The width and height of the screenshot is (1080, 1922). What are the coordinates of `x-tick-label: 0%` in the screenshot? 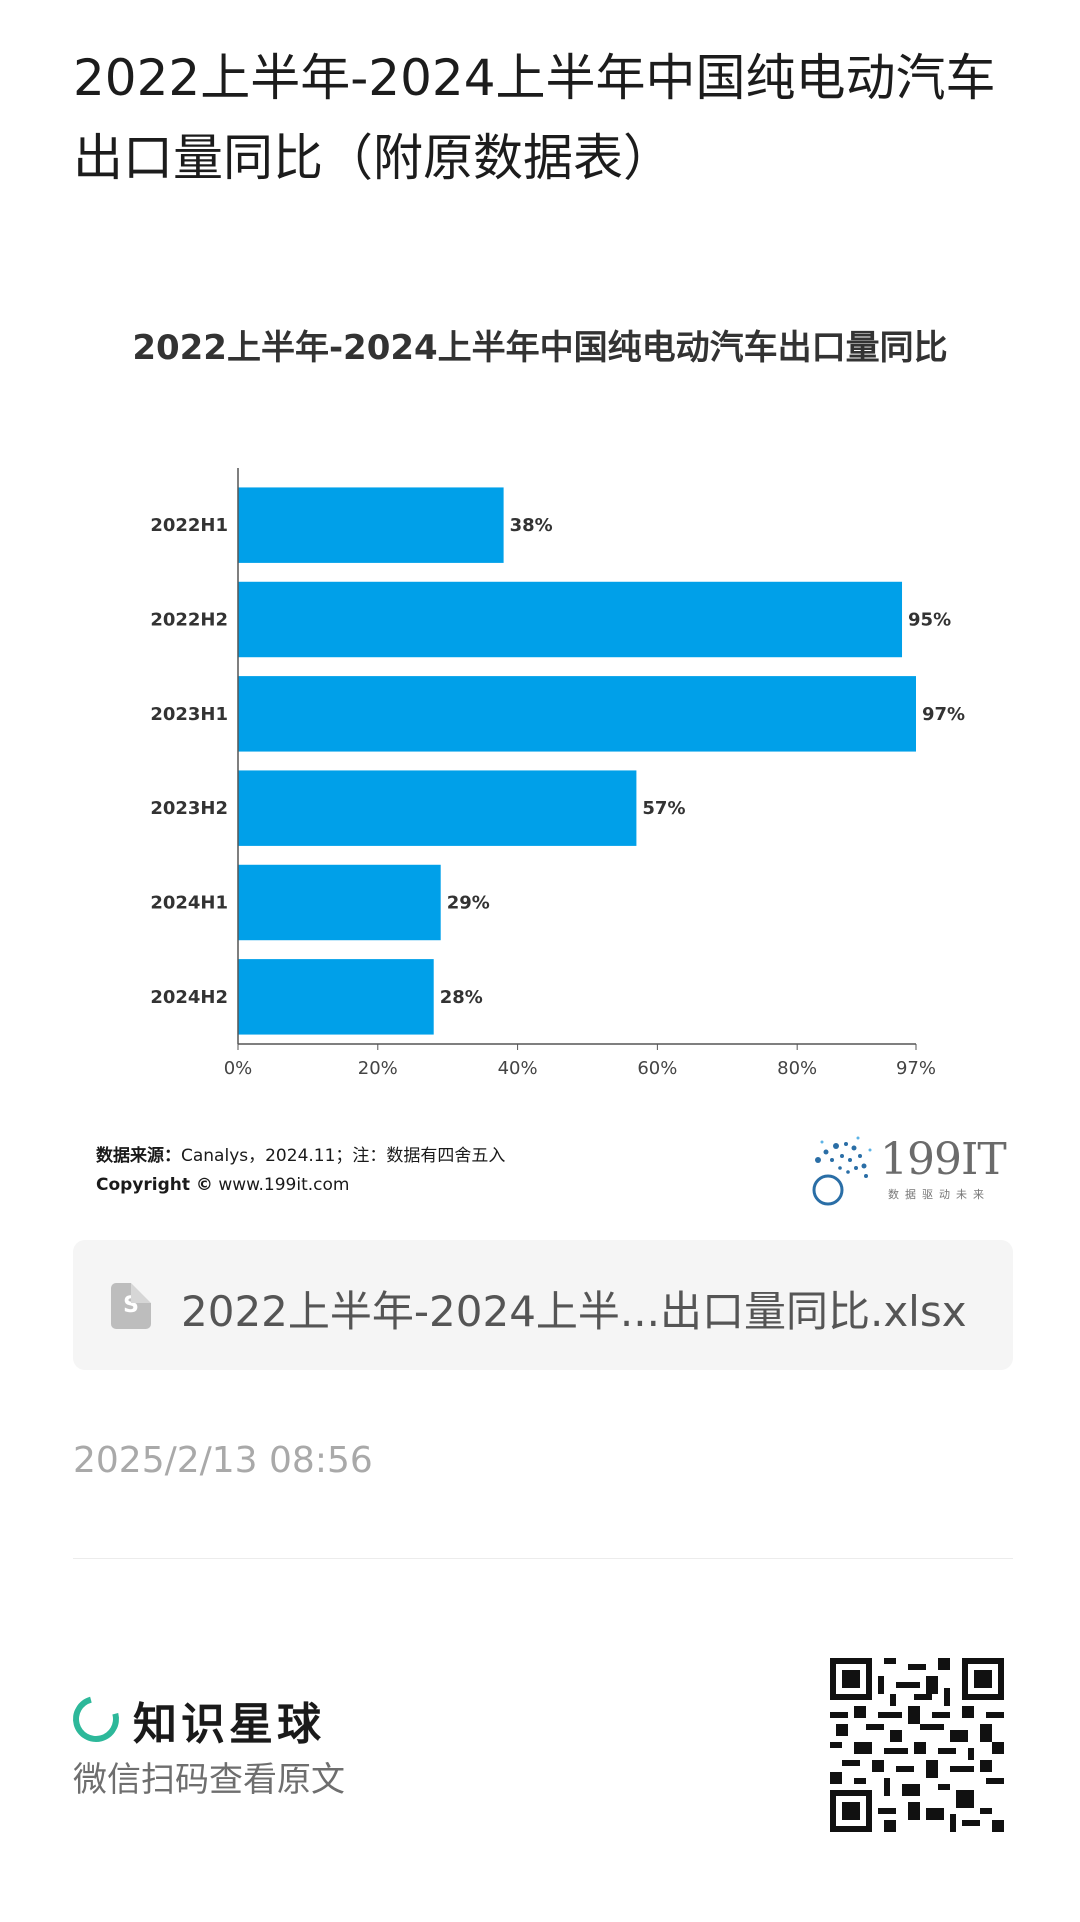 It's located at (238, 1068).